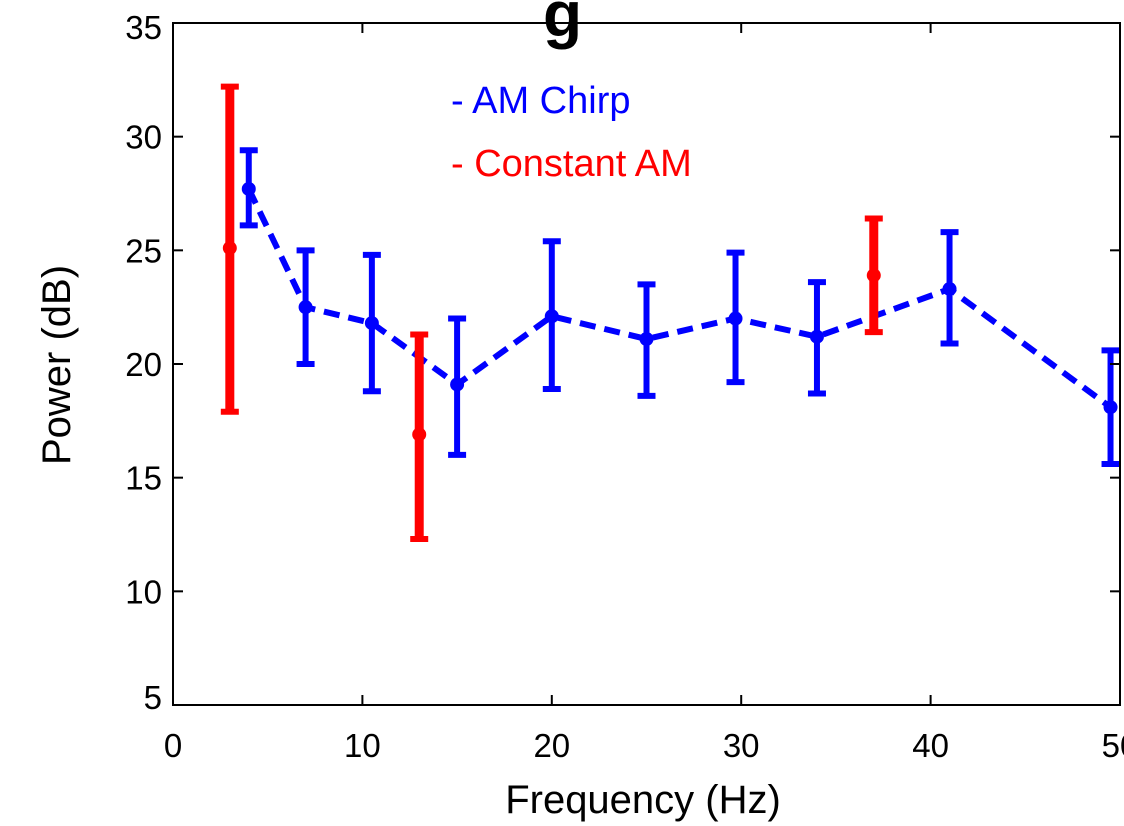  Describe the element at coordinates (1113, 745) in the screenshot. I see `x-tick-label: 50` at that location.